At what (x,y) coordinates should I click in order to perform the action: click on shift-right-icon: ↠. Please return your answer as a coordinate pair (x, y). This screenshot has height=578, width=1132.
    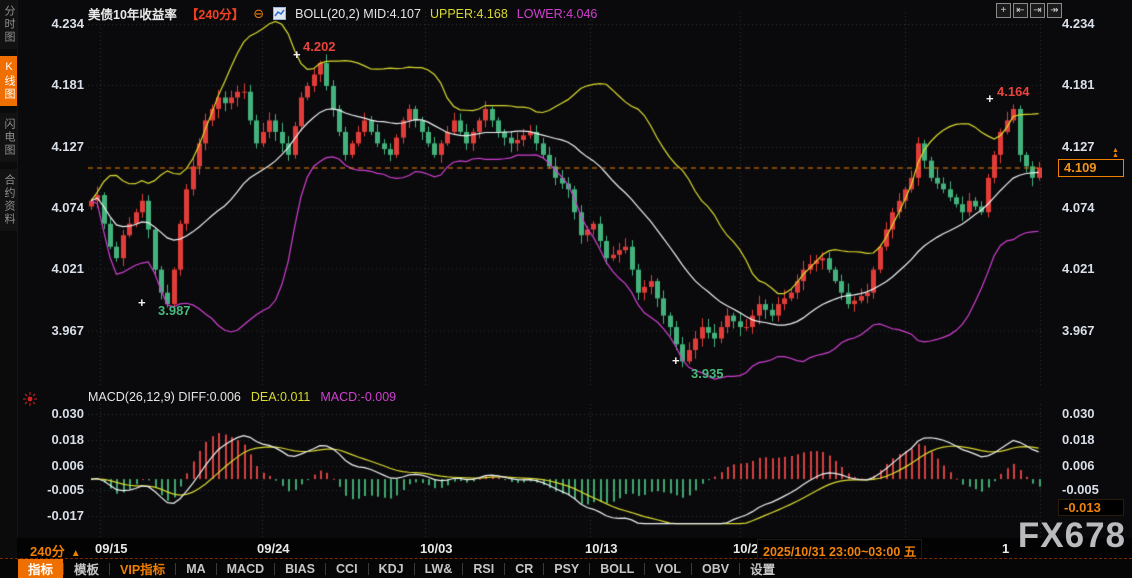
    Looking at the image, I should click on (1054, 10).